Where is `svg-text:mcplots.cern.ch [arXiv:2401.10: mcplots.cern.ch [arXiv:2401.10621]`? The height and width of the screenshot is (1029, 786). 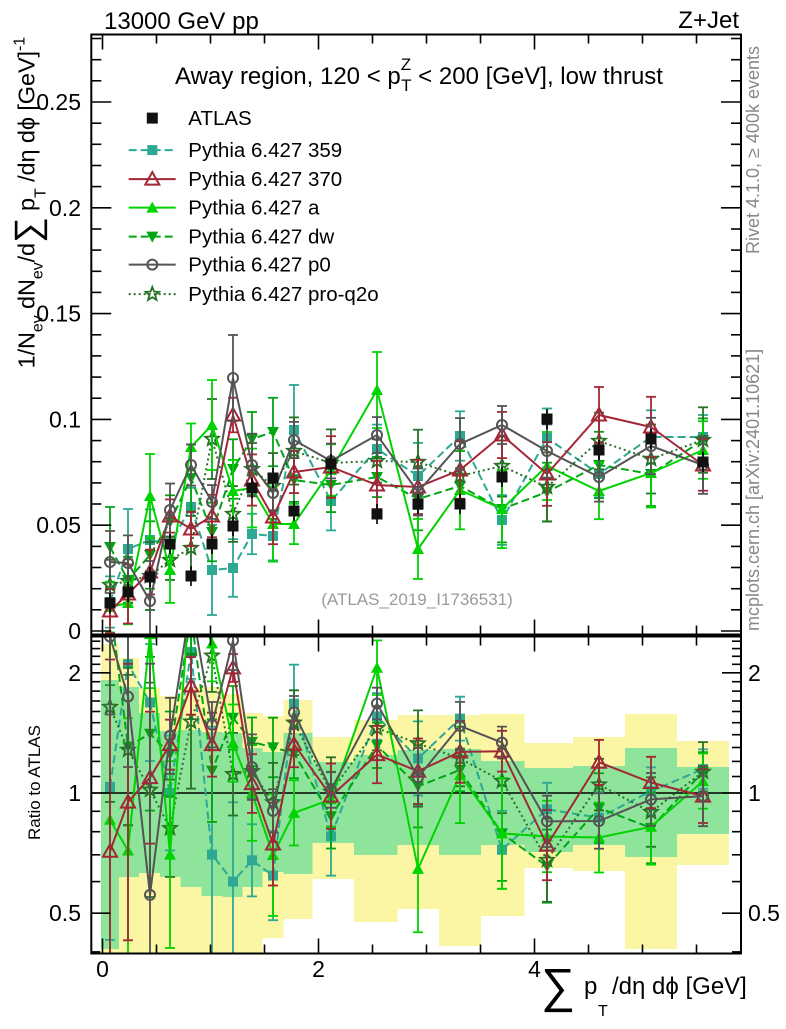
svg-text:mcplots.cern.ch [arXiv:2401.10: mcplots.cern.ch [arXiv:2401.10621] is located at coordinates (753, 490).